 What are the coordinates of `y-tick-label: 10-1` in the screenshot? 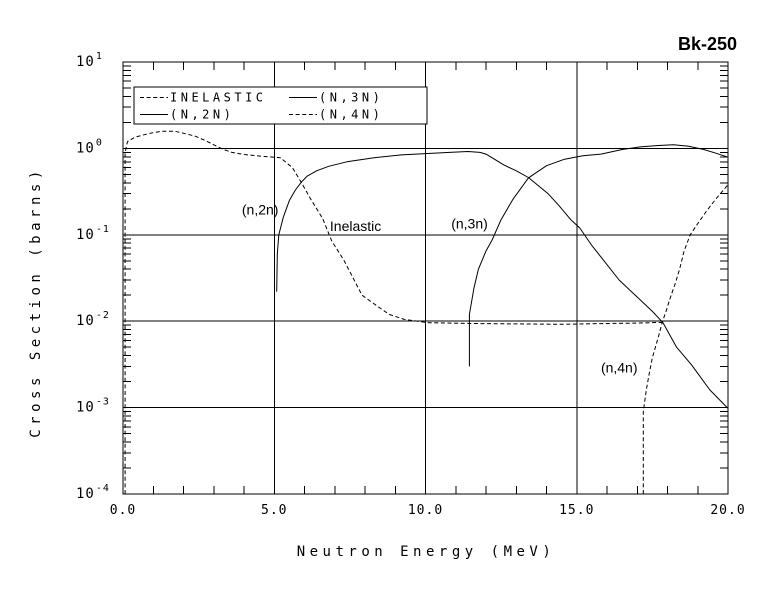 It's located at (93, 233).